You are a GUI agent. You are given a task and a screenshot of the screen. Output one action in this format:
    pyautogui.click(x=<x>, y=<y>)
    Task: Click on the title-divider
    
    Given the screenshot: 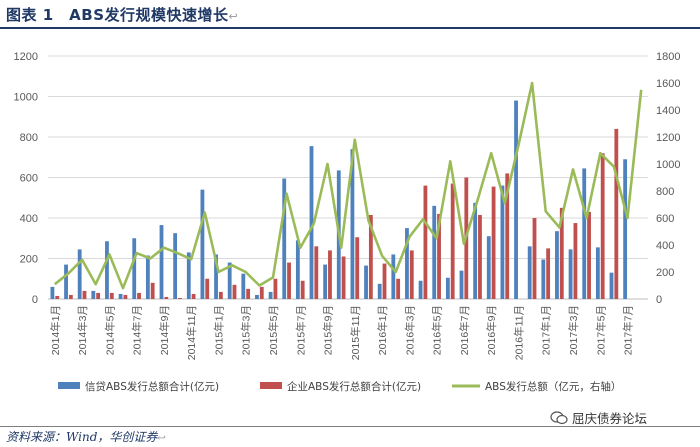 What is the action you would take?
    pyautogui.click(x=350, y=28)
    